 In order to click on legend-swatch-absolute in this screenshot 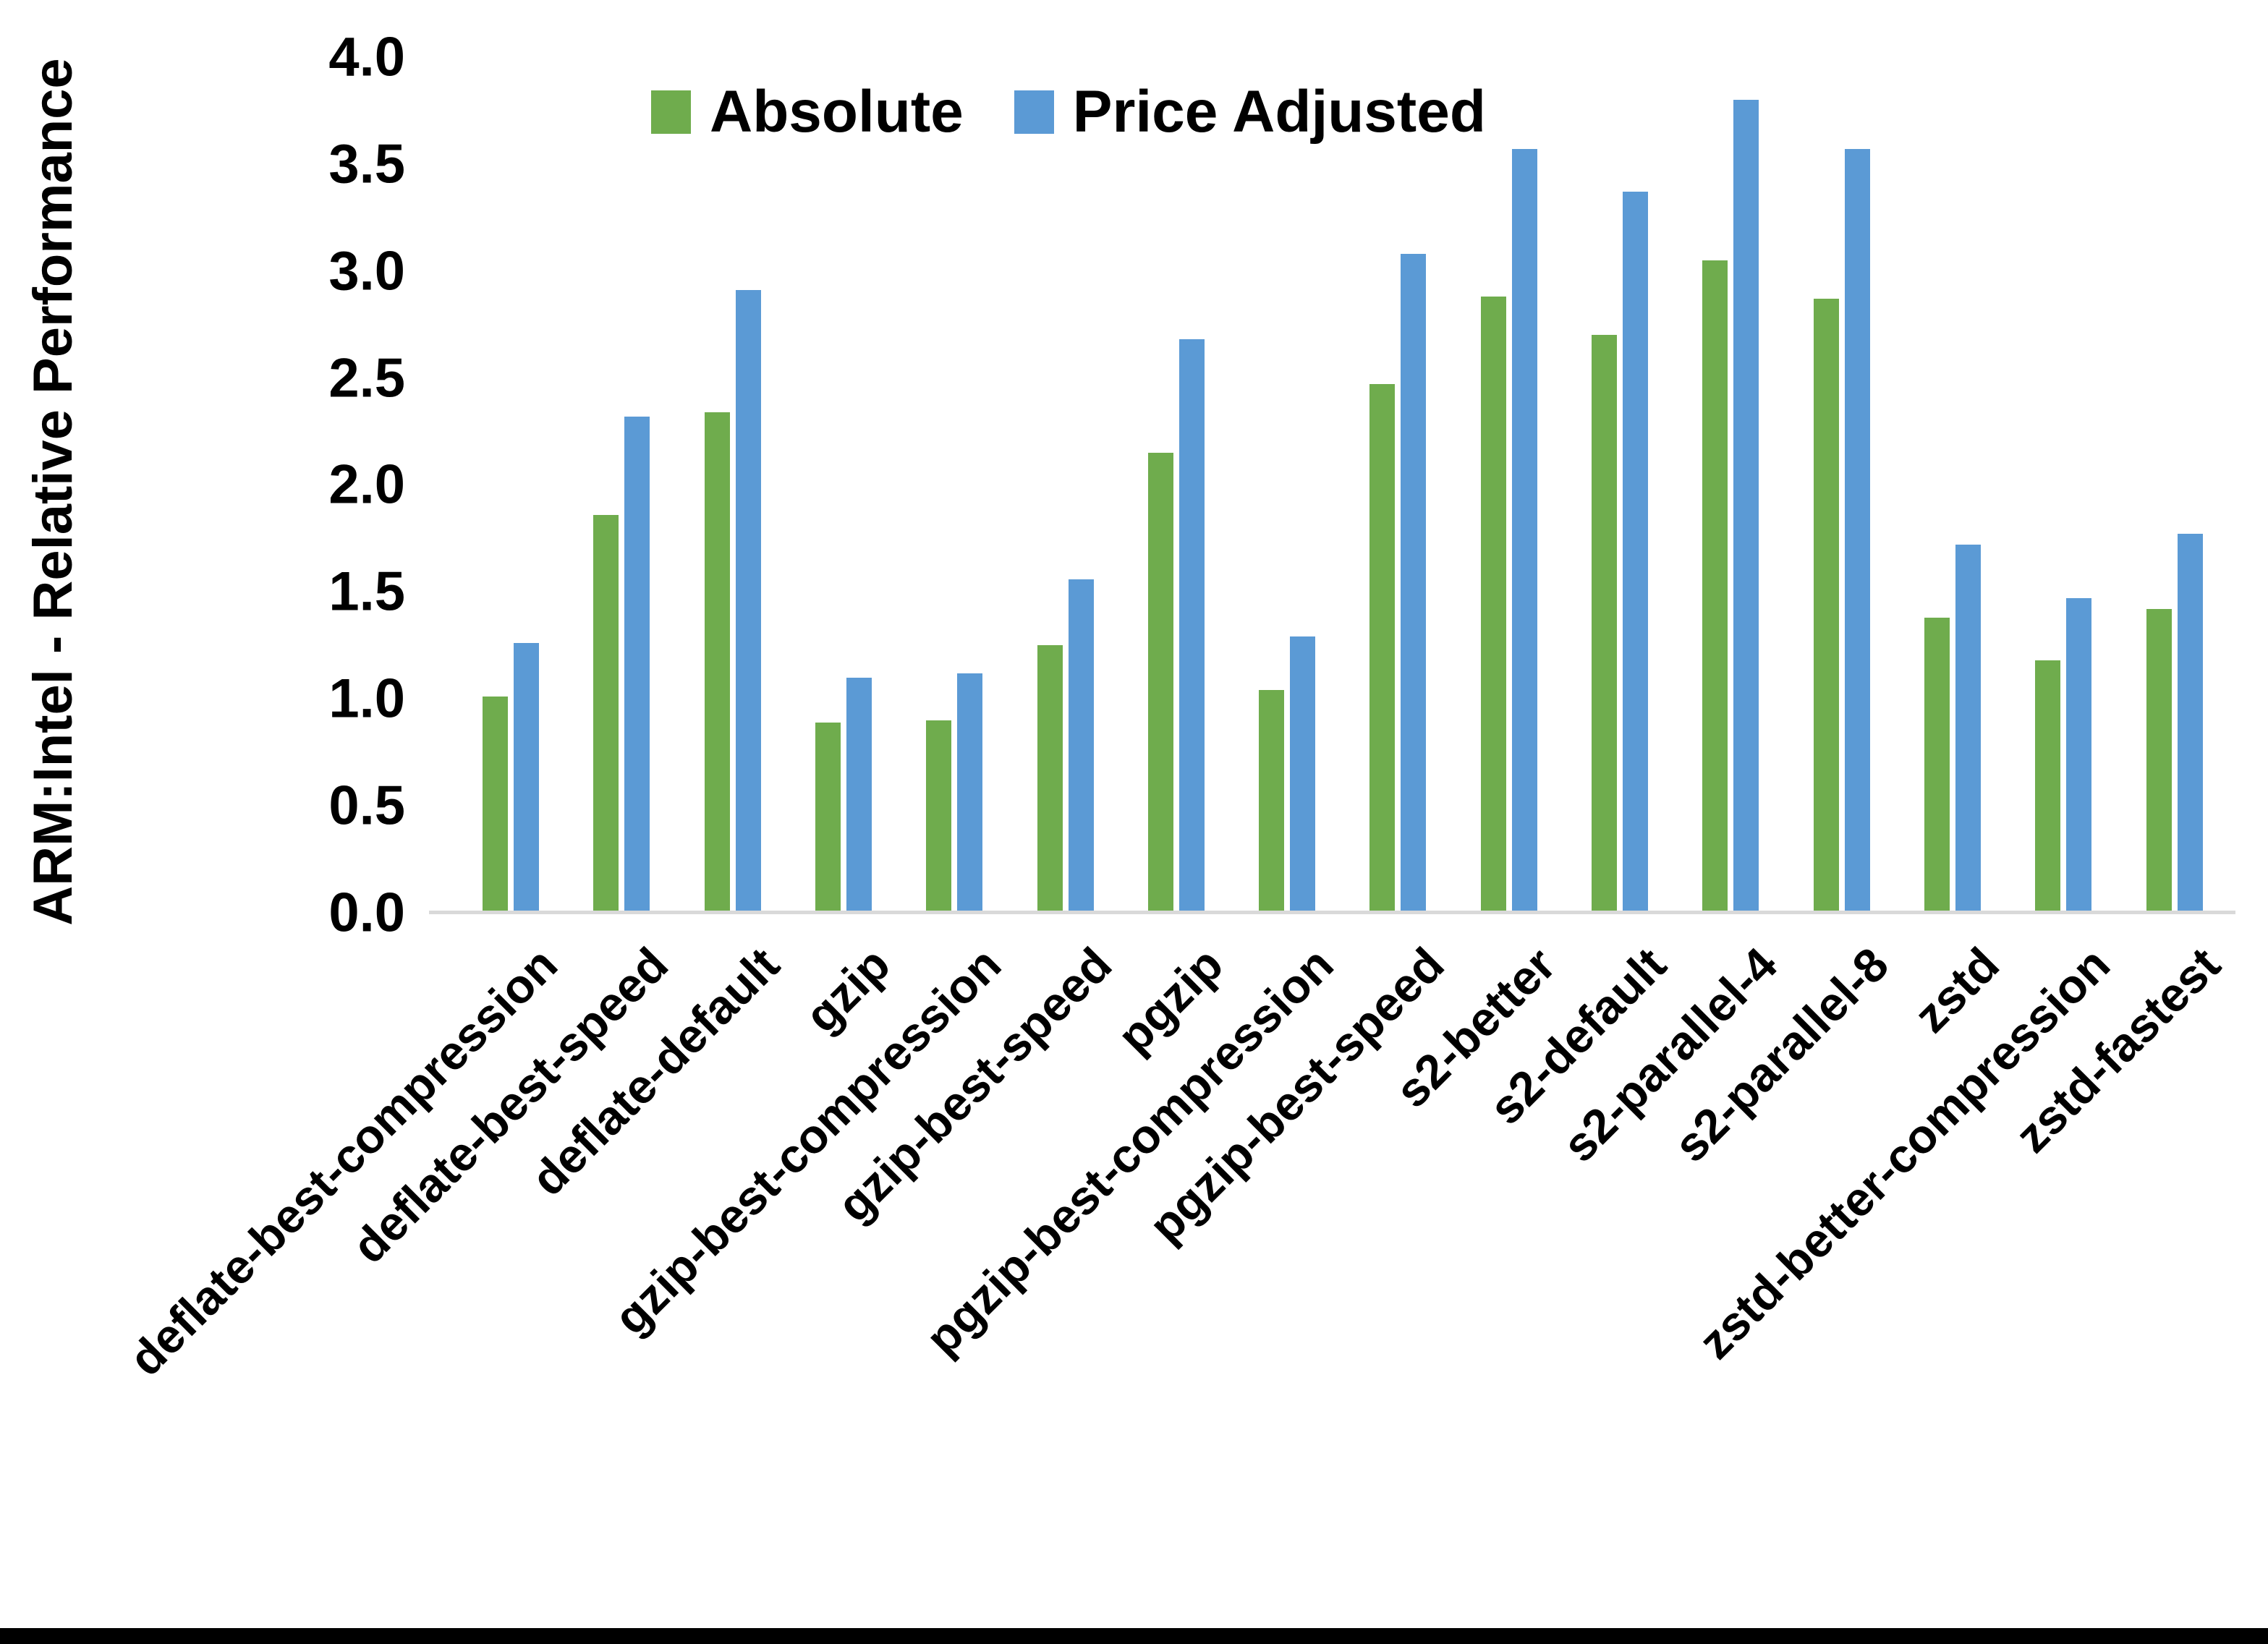, I will do `click(671, 112)`.